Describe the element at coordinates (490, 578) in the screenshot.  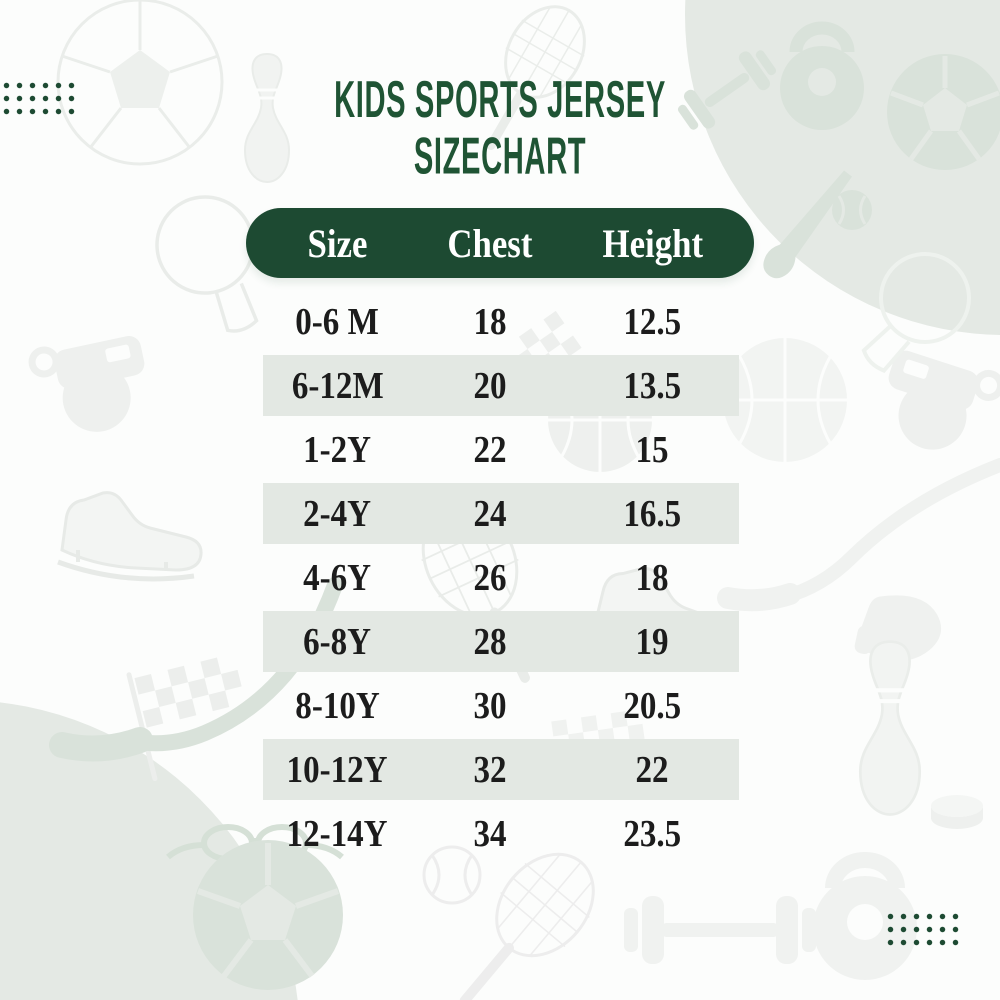
I see `chest-cell: 26` at that location.